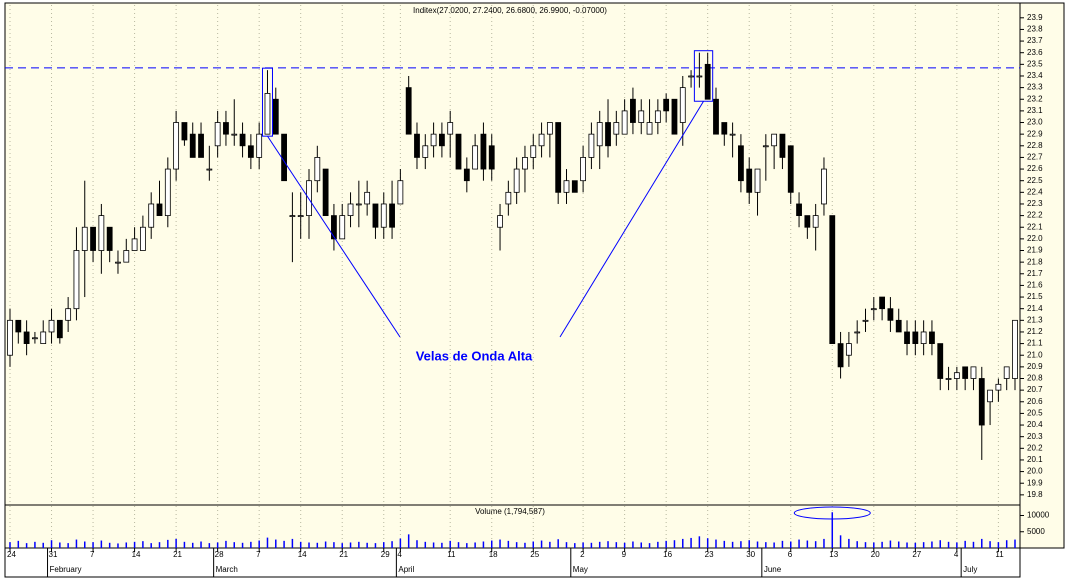 The width and height of the screenshot is (1065, 578). What do you see at coordinates (1035, 226) in the screenshot?
I see `y-tick-label: 22.1` at bounding box center [1035, 226].